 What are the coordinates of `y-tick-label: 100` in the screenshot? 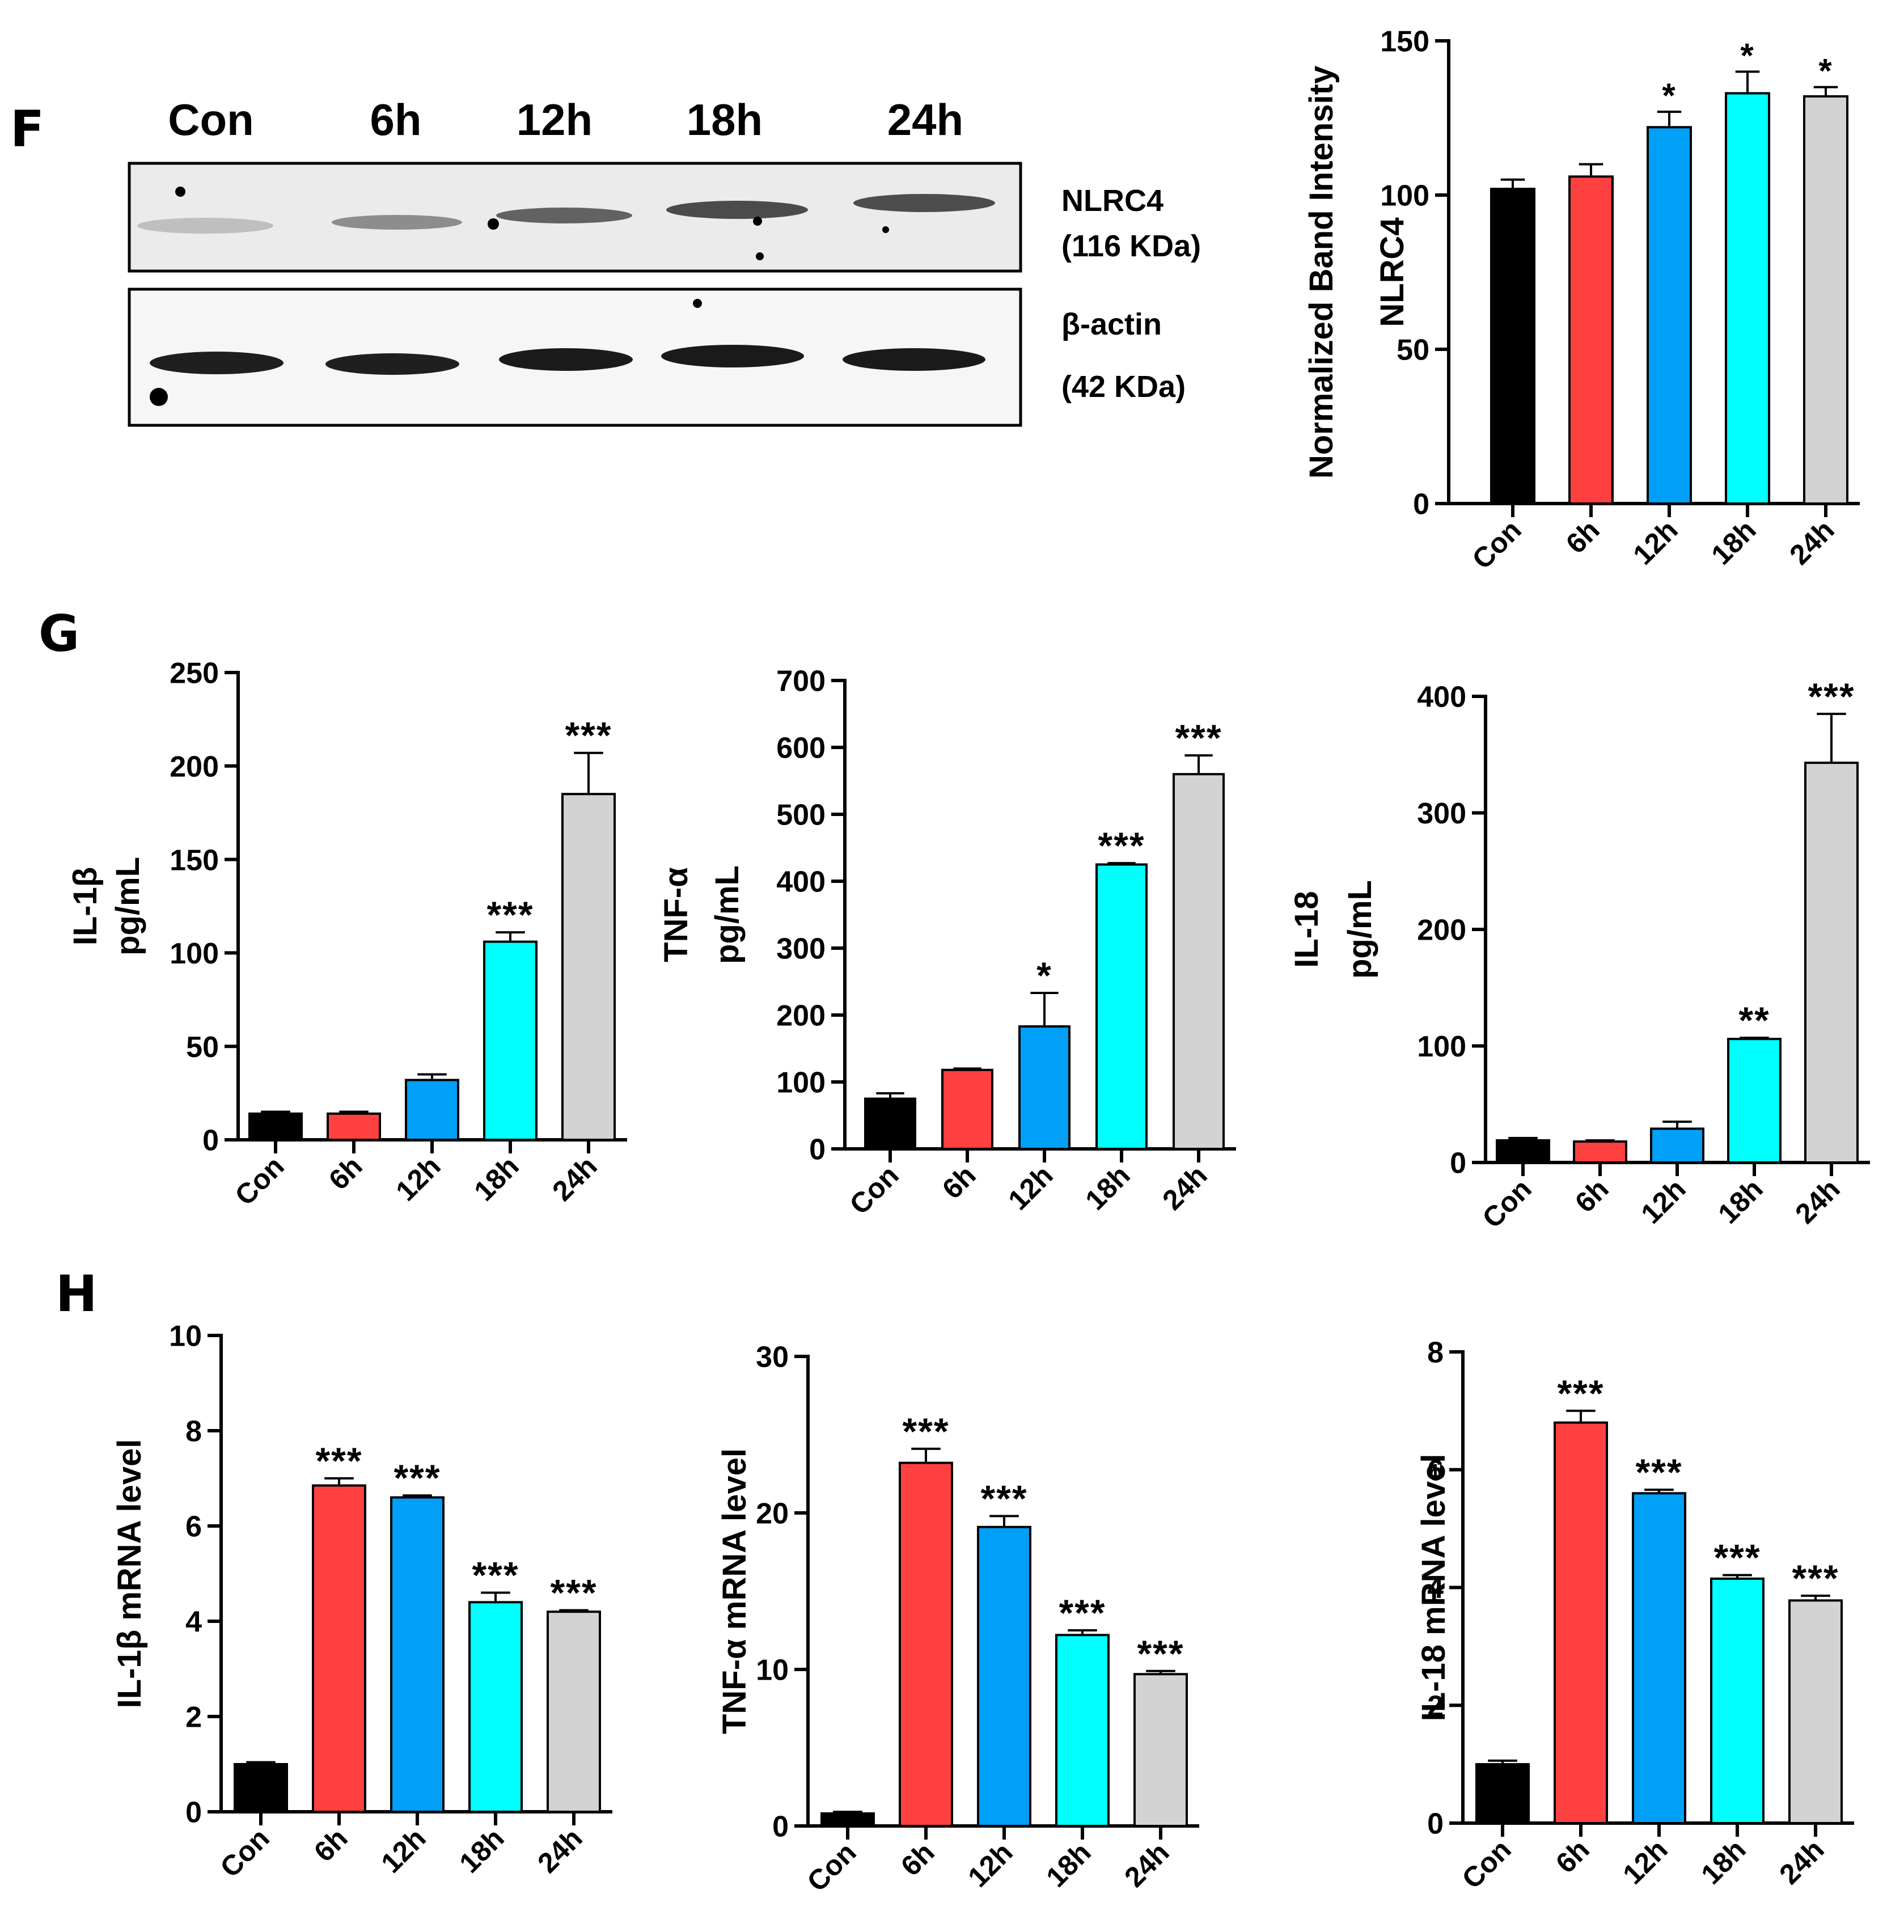 It's located at (194, 953).